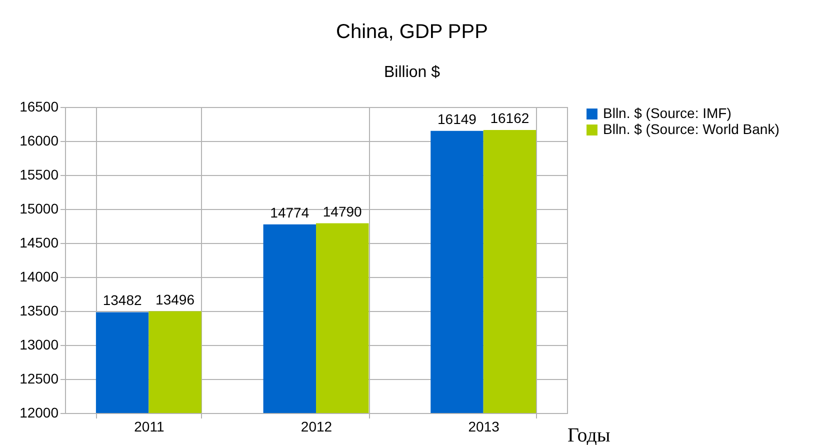 Image resolution: width=815 pixels, height=445 pixels. Describe the element at coordinates (667, 113) in the screenshot. I see `legend-label: Blln. $ (Source: IMF)` at that location.